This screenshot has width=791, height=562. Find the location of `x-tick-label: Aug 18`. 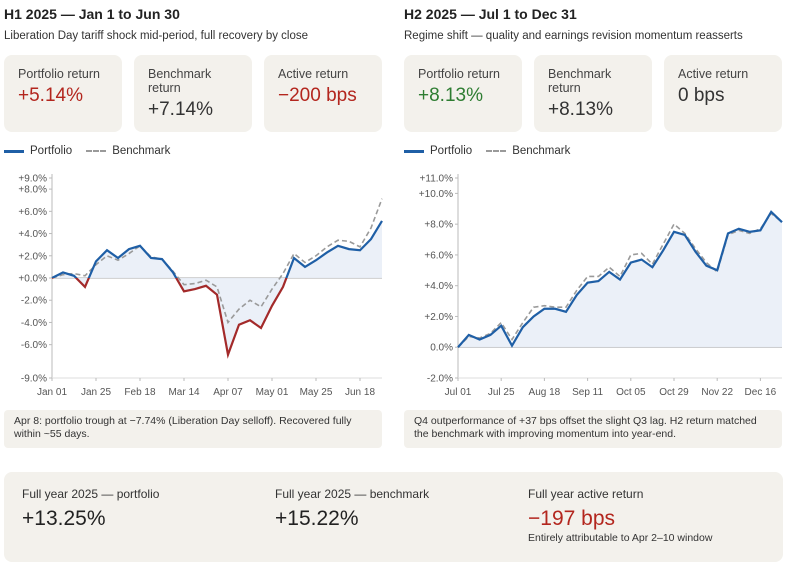

x-tick-label: Aug 18 is located at coordinates (545, 392).